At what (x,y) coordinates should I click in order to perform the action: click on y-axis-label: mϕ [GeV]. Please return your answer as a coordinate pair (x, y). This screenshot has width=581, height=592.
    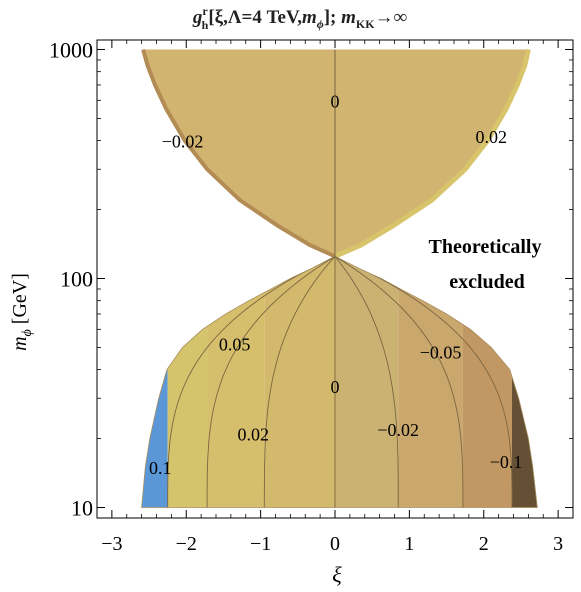
    Looking at the image, I should click on (22, 312).